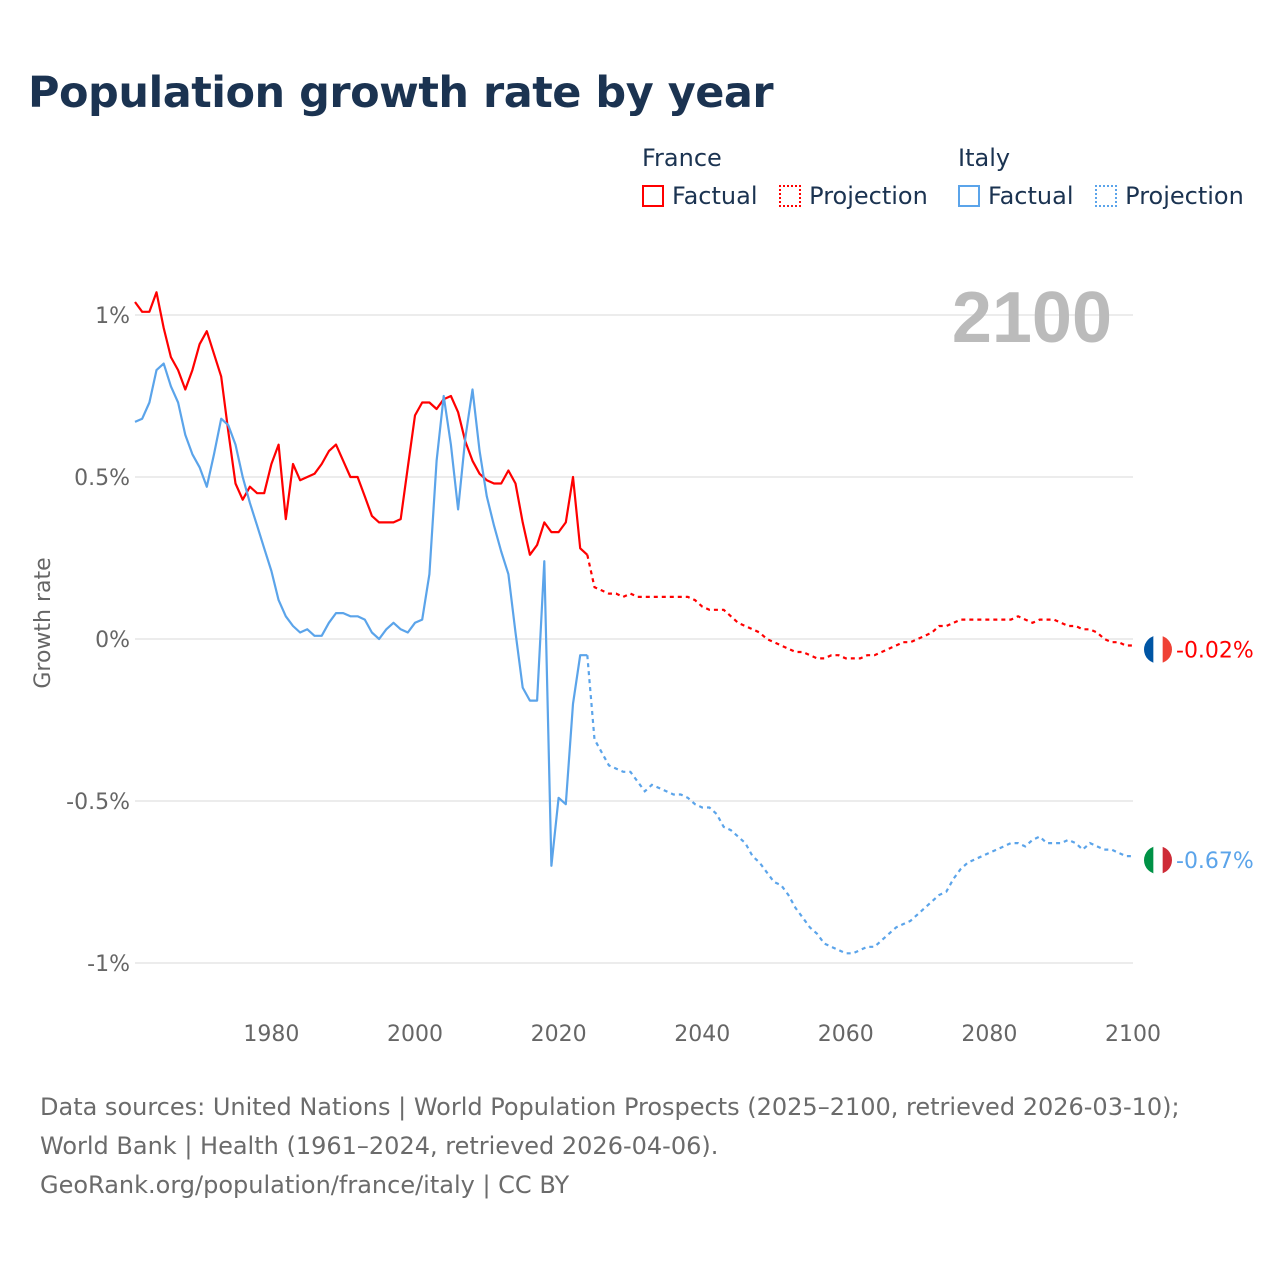  What do you see at coordinates (112, 316) in the screenshot?
I see `y-tick-label: 1%` at bounding box center [112, 316].